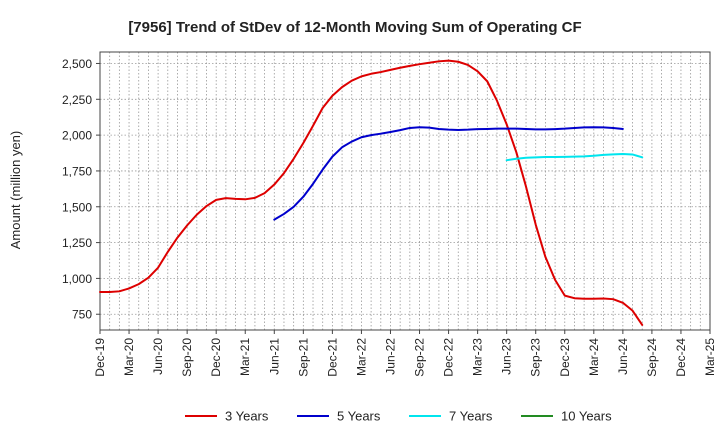 This screenshot has width=720, height=445. I want to click on x-tick-label: Dec-22, so click(449, 357).